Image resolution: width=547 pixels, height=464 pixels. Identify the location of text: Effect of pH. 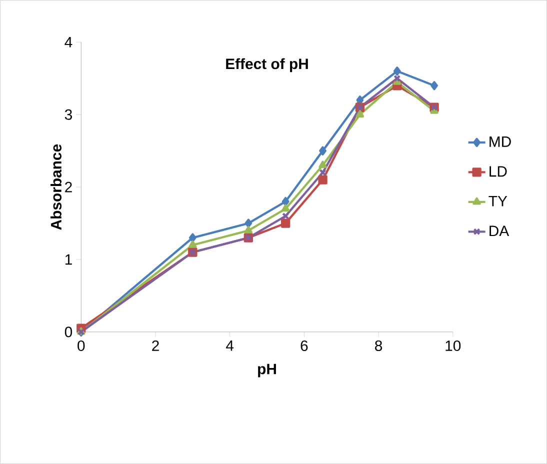
(267, 65).